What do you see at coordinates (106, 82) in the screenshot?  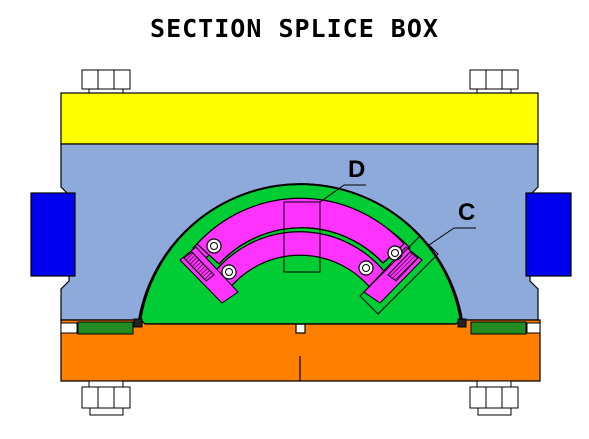 I see `top-left-bolt` at bounding box center [106, 82].